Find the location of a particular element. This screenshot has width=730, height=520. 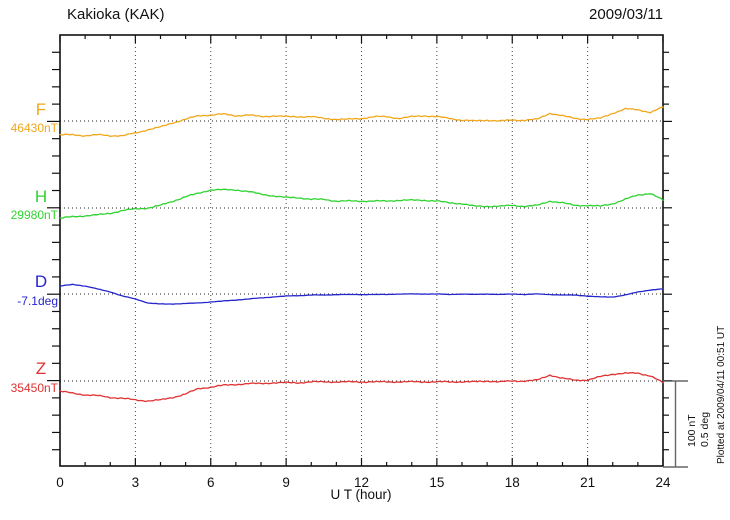

x-tick-label-0: 0 is located at coordinates (60, 482).